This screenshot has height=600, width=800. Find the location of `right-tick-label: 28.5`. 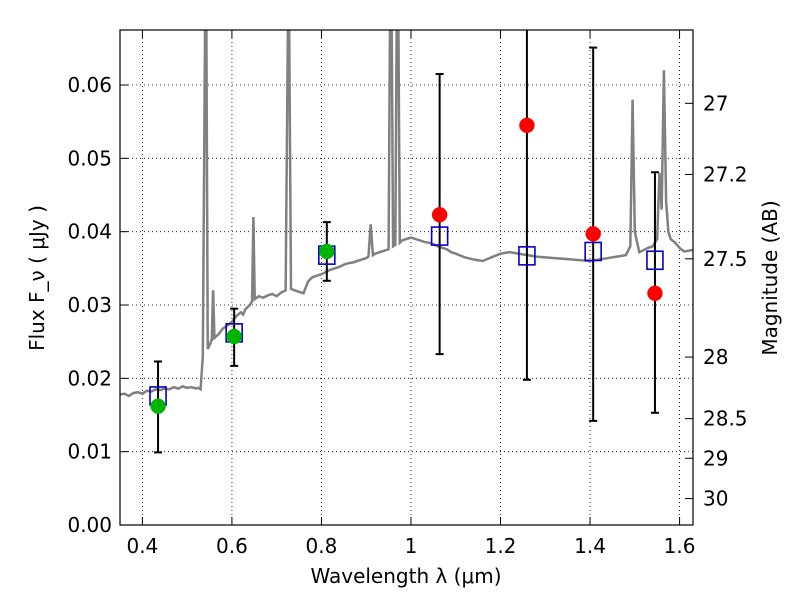

right-tick-label: 28.5 is located at coordinates (725, 419).